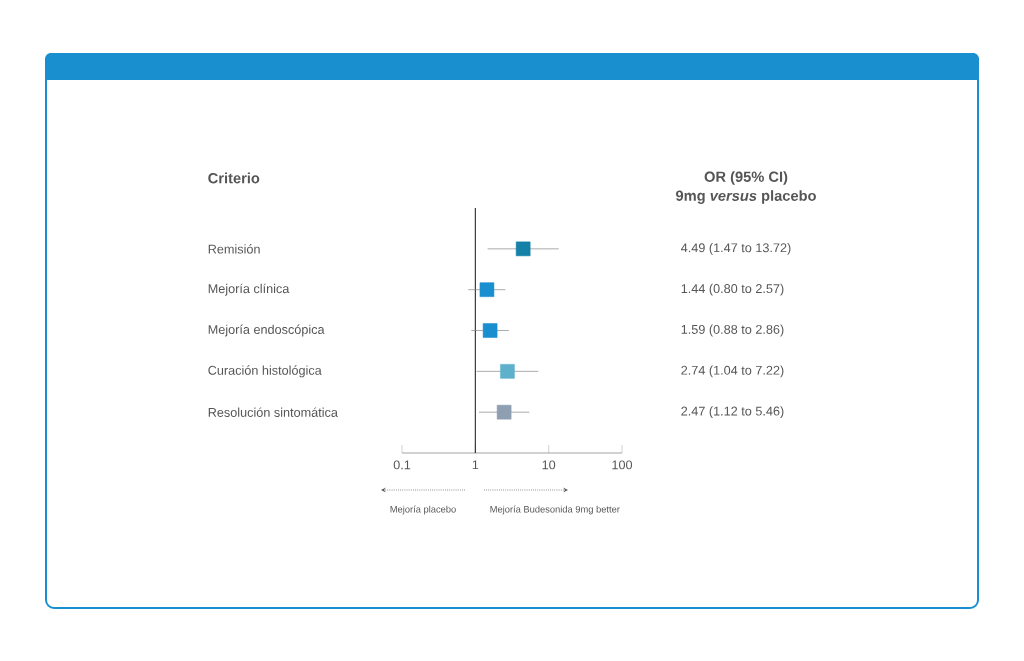  Describe the element at coordinates (265, 371) in the screenshot. I see `y-tick-label: Curación histológica` at that location.